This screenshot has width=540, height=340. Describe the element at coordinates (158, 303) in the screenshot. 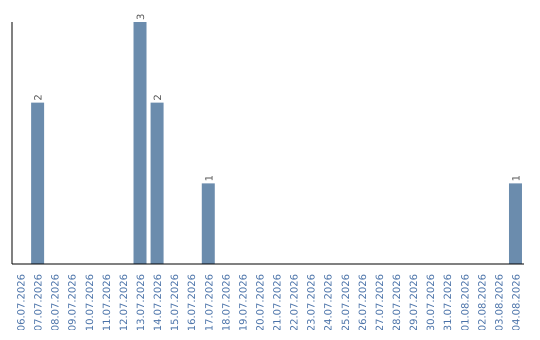

I see `x-tick-label: 14.07.2026` at that location.